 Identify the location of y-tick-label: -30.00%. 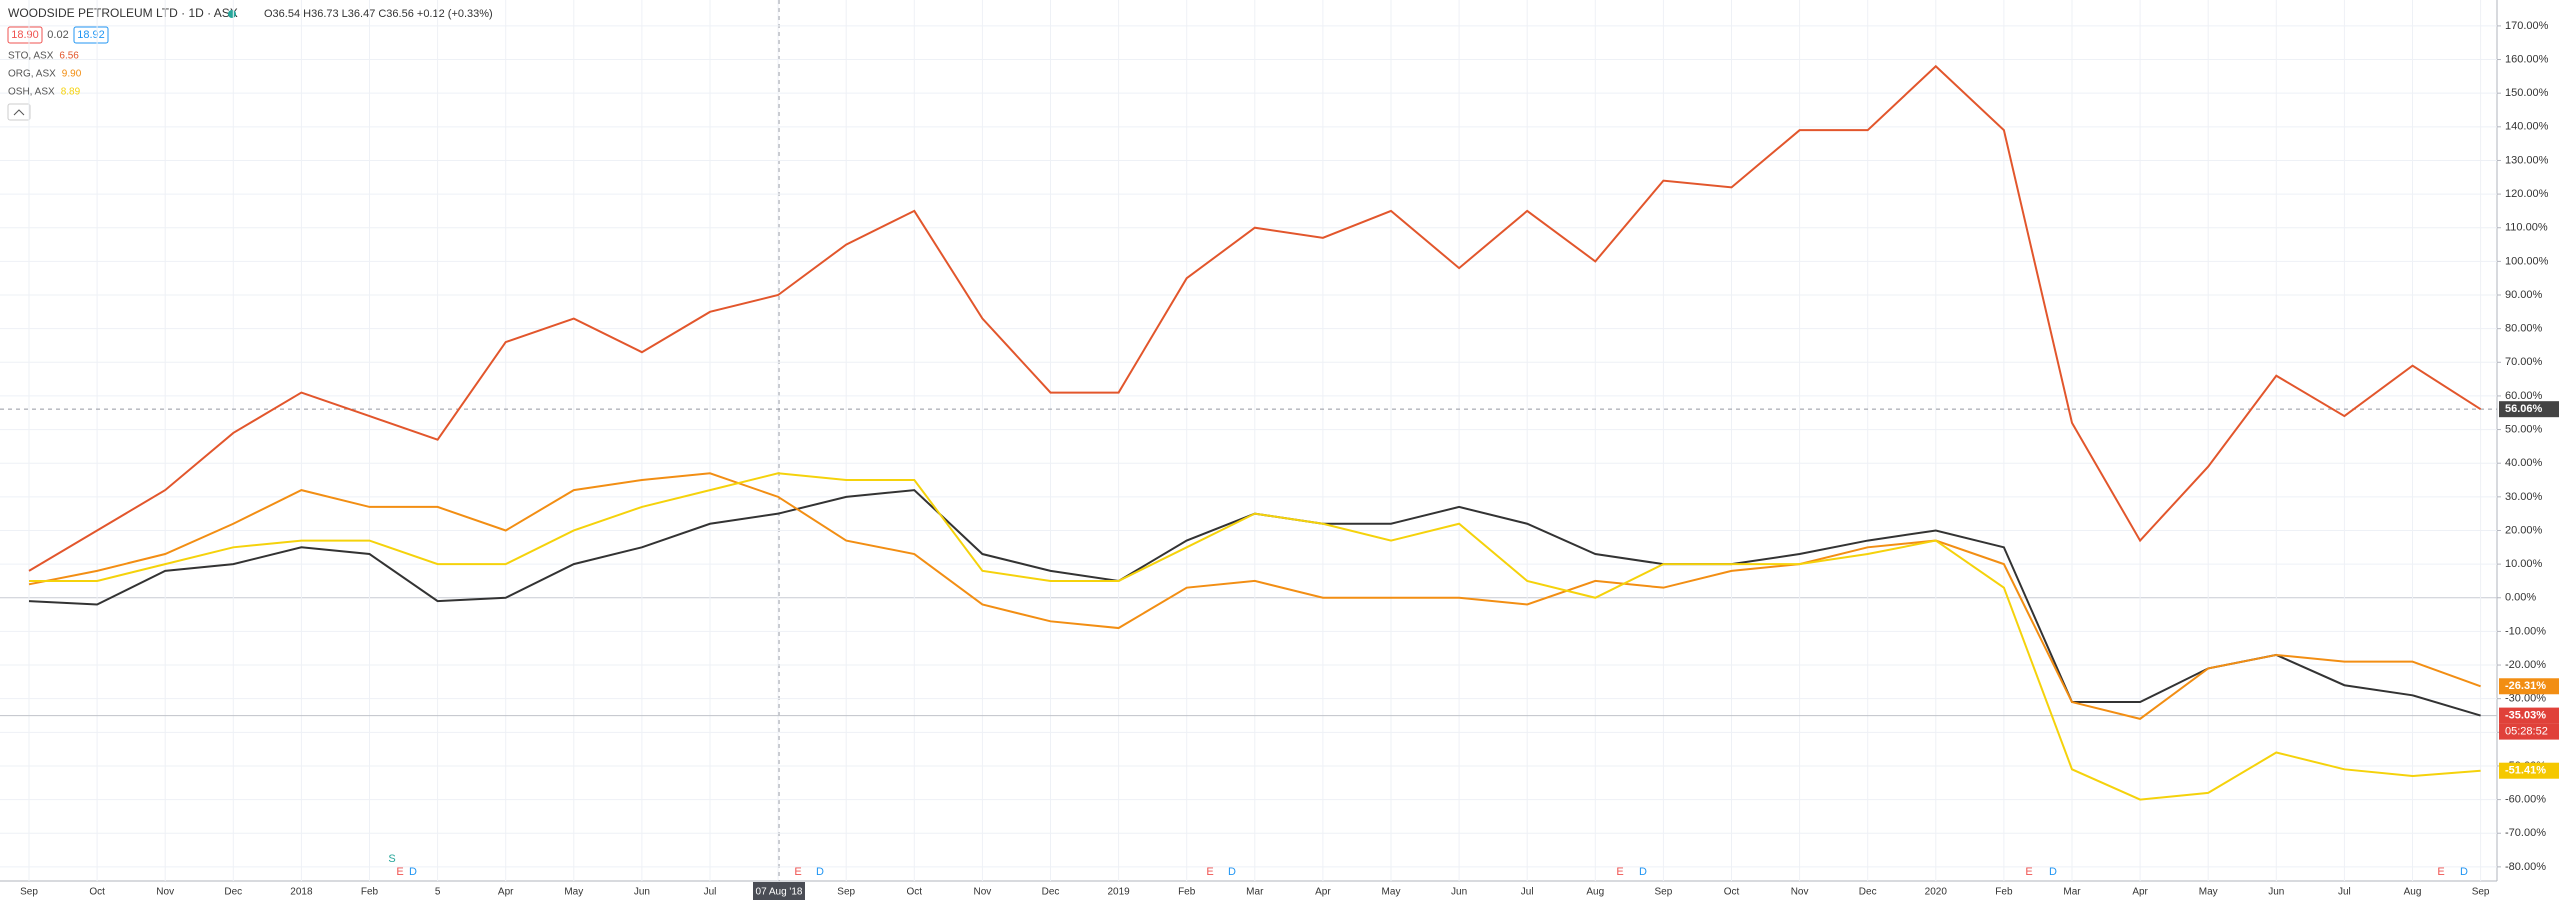
(2525, 699).